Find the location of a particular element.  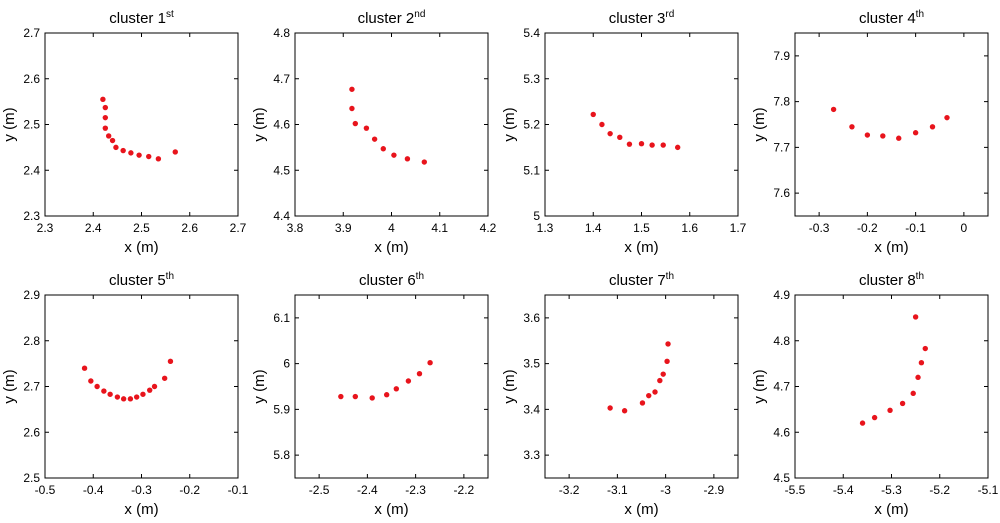

y-tick-label: 2.4 is located at coordinates (31, 170).